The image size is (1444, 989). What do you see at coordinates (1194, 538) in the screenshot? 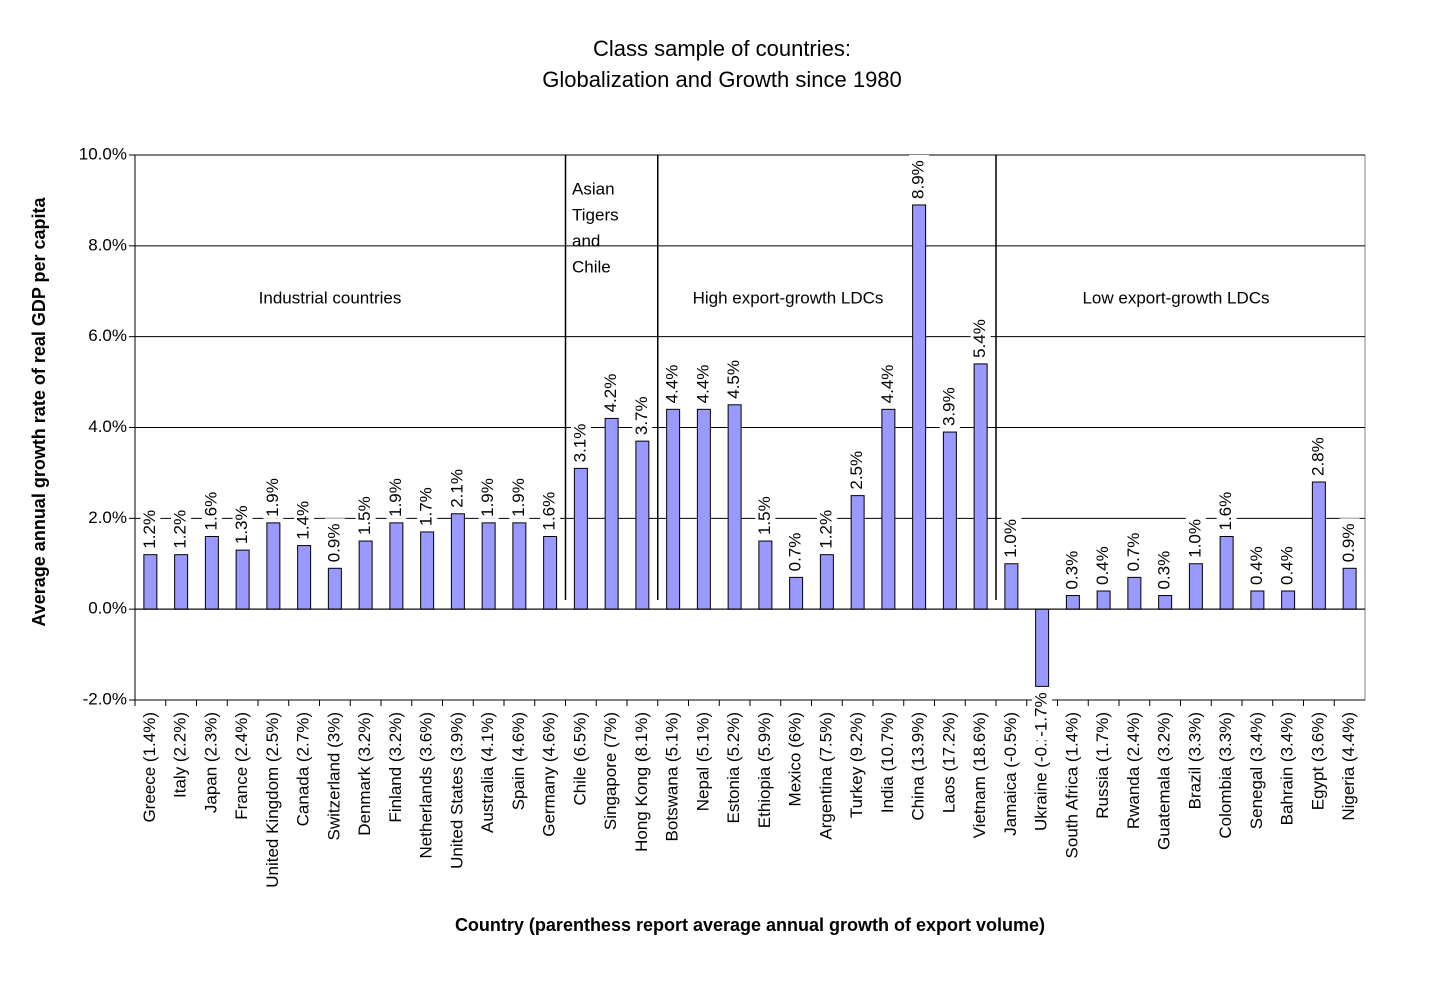
I see `value-label: 1.0%` at bounding box center [1194, 538].